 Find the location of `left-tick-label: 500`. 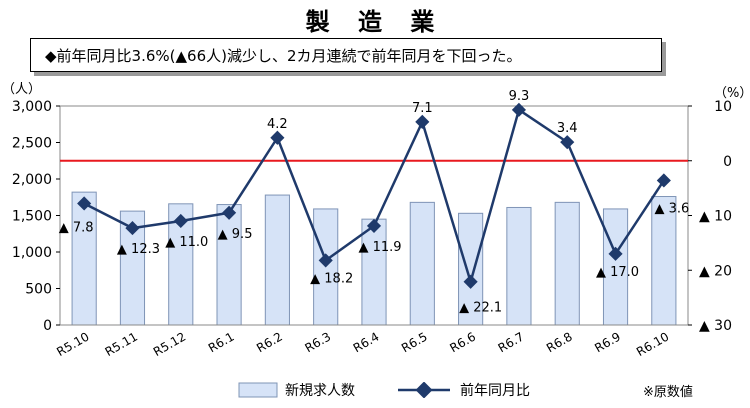

left-tick-label: 500 is located at coordinates (38, 290).